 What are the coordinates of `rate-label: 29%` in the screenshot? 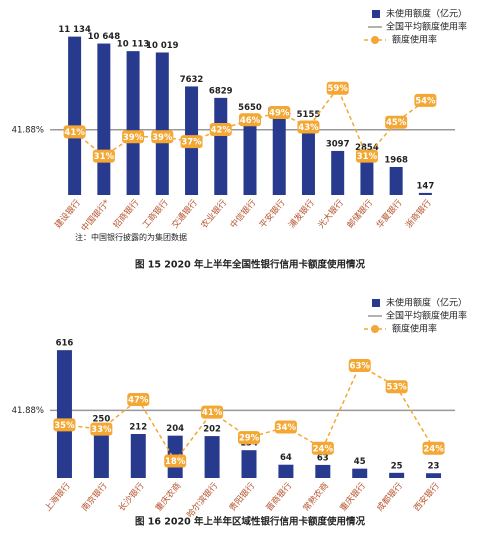 It's located at (249, 439).